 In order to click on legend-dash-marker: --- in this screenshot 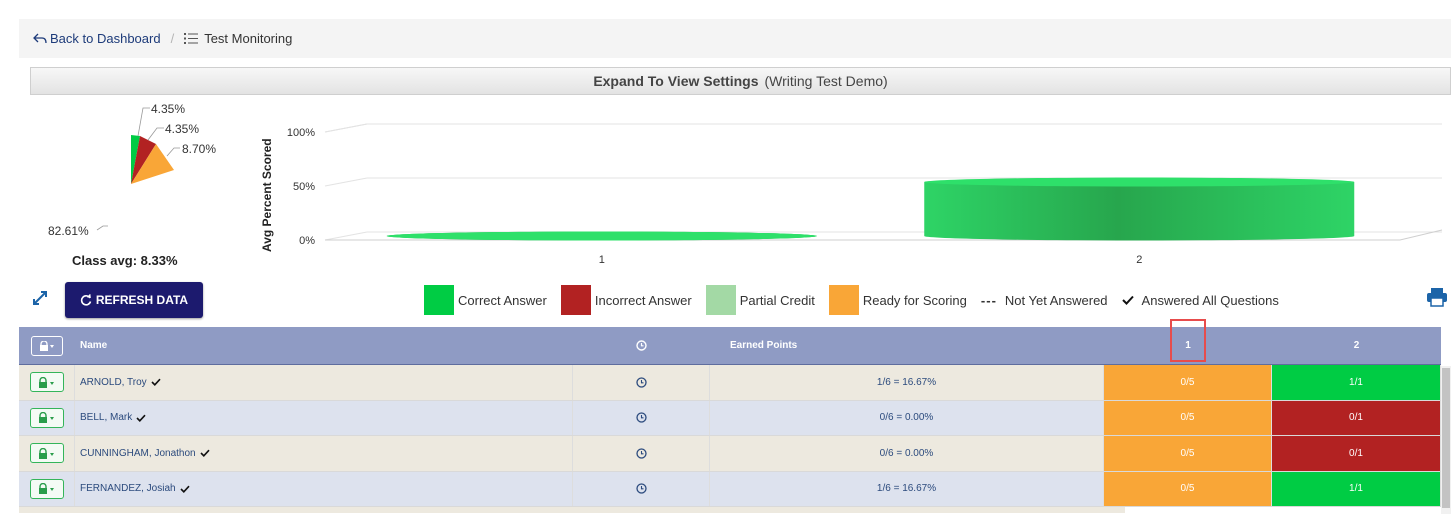, I will do `click(988, 300)`.